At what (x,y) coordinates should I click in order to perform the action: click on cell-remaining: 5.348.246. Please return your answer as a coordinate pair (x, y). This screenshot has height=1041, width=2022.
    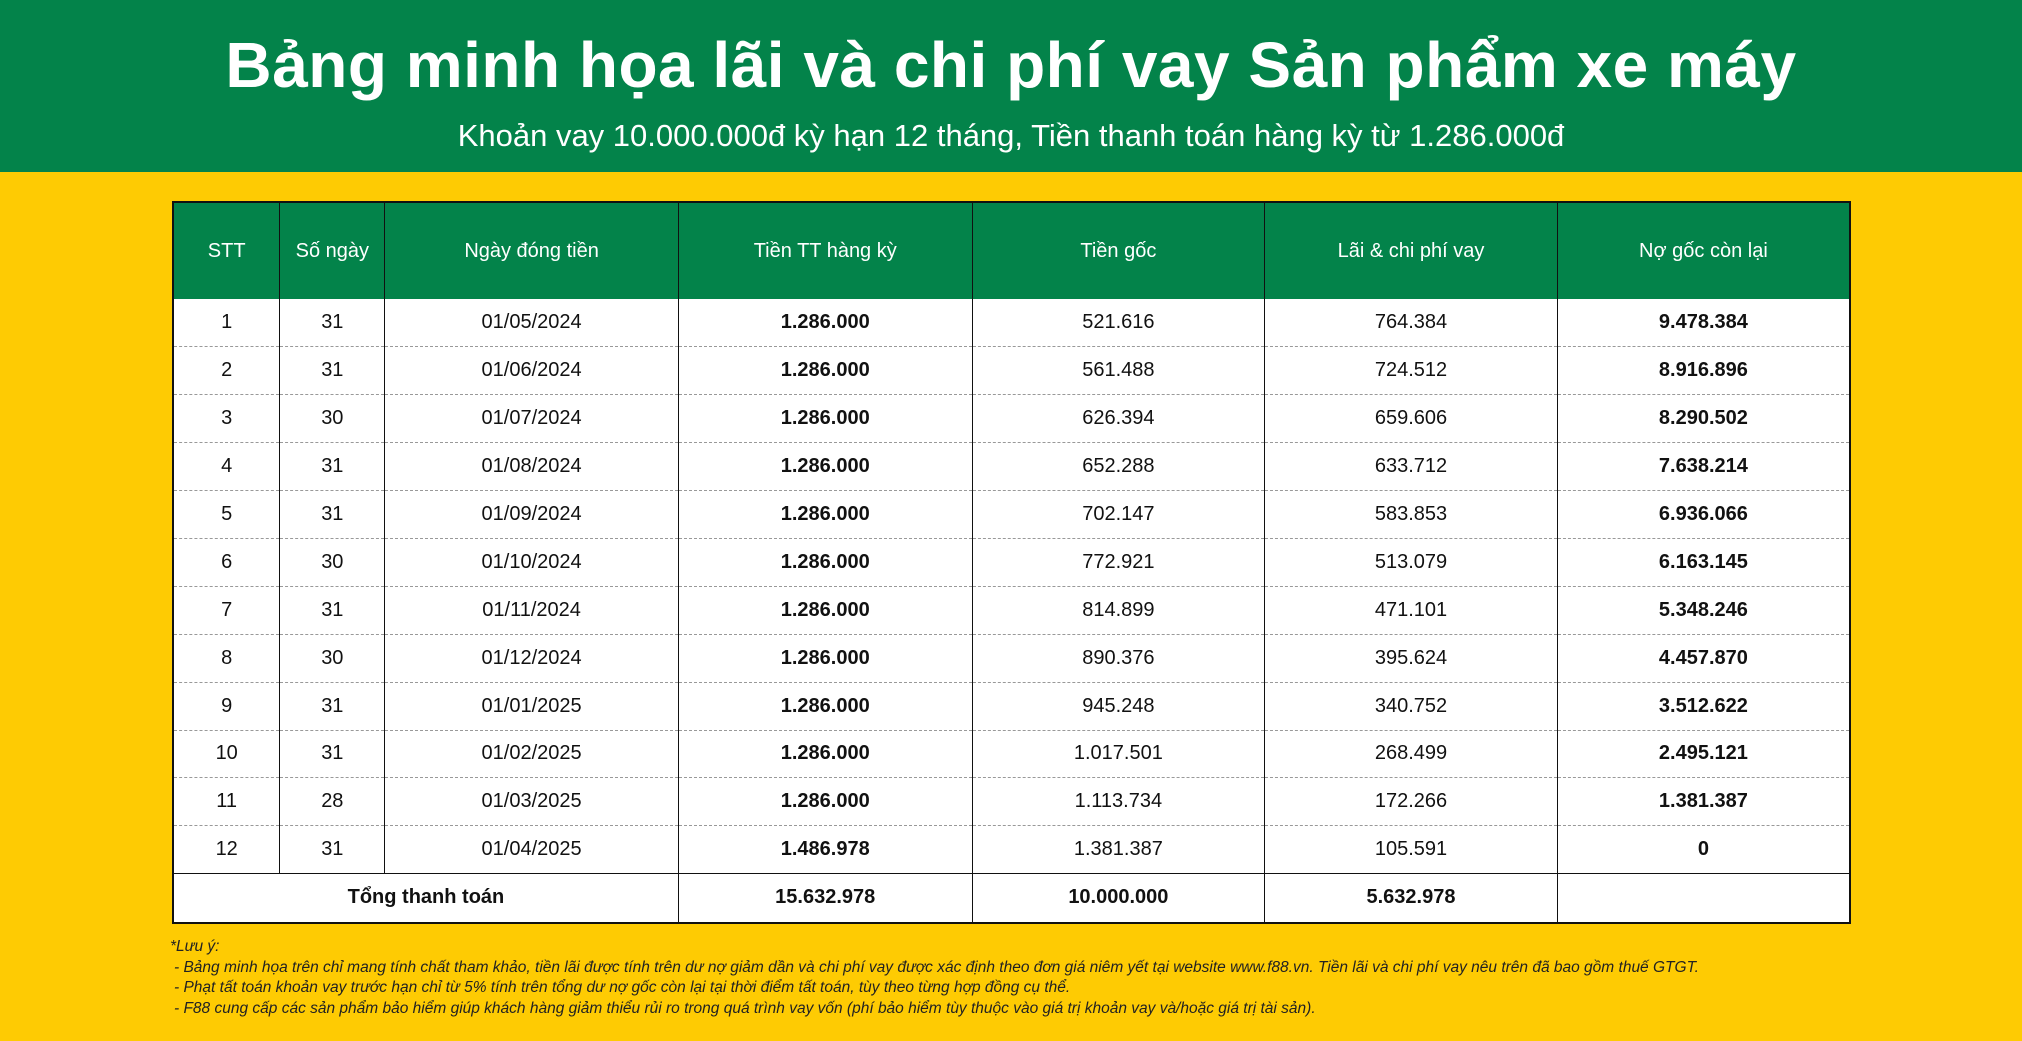
    Looking at the image, I should click on (1703, 610).